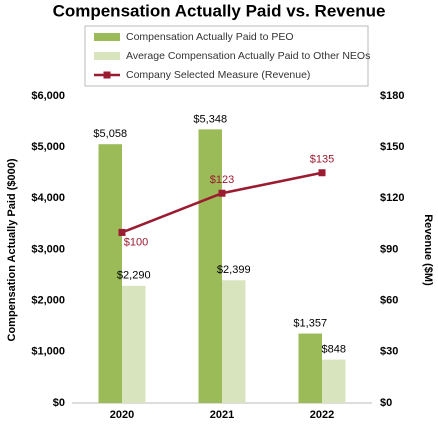 The image size is (438, 432). Describe the element at coordinates (48, 352) in the screenshot. I see `y-tick-label: $1,000` at that location.